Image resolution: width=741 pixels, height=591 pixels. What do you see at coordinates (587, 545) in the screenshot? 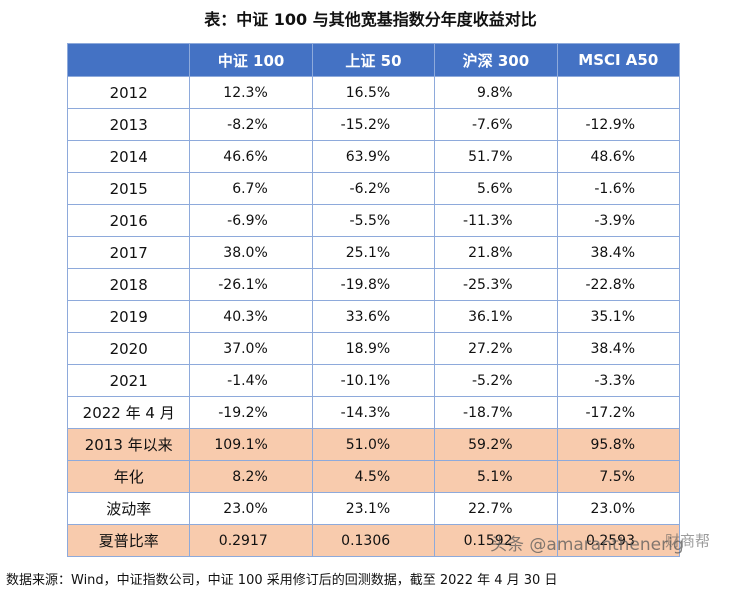
I see `watermark: 头条 @amaranthenerig` at bounding box center [587, 545].